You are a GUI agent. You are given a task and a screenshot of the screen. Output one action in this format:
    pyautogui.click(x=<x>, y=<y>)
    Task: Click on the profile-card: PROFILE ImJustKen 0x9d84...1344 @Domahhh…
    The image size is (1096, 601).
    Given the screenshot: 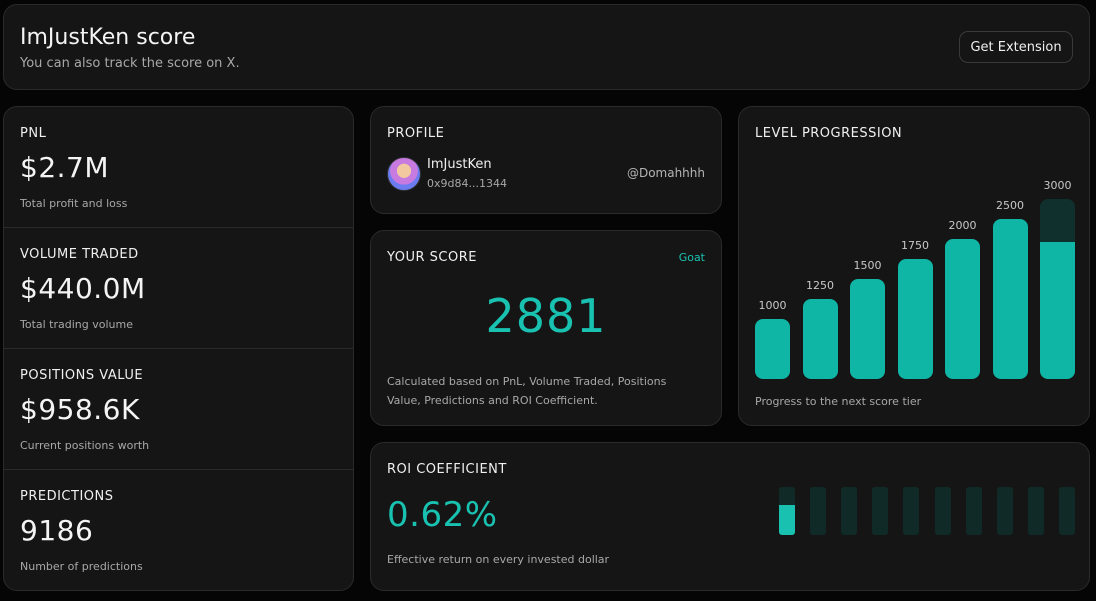 What is the action you would take?
    pyautogui.click(x=546, y=160)
    